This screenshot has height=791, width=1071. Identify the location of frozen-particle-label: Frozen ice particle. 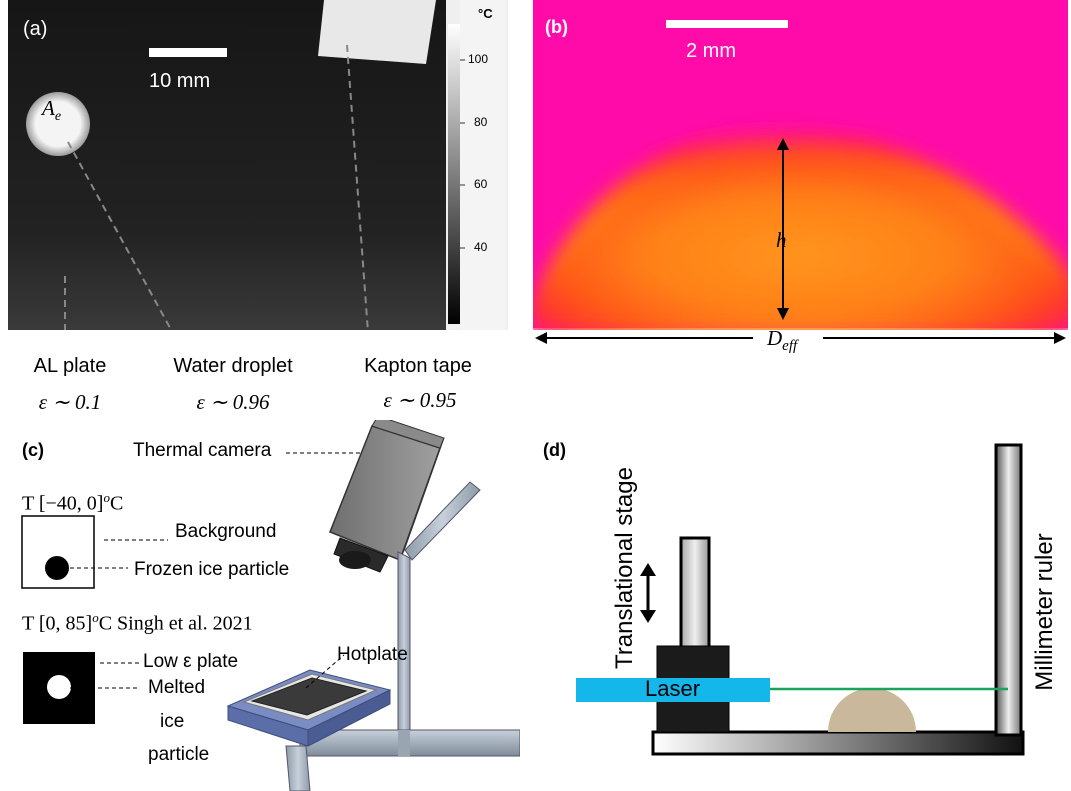
(212, 569).